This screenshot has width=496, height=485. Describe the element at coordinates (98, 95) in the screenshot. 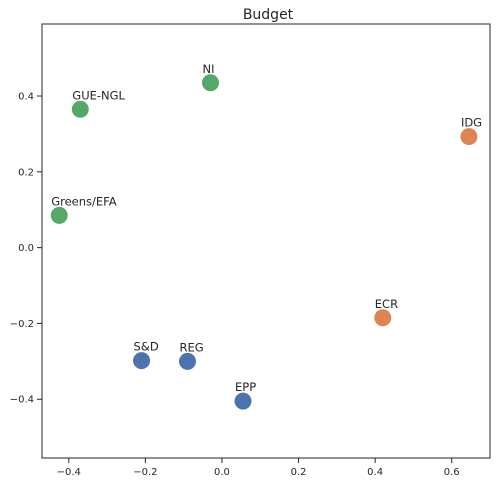

I see `data-point-label: GUE-NGL` at that location.